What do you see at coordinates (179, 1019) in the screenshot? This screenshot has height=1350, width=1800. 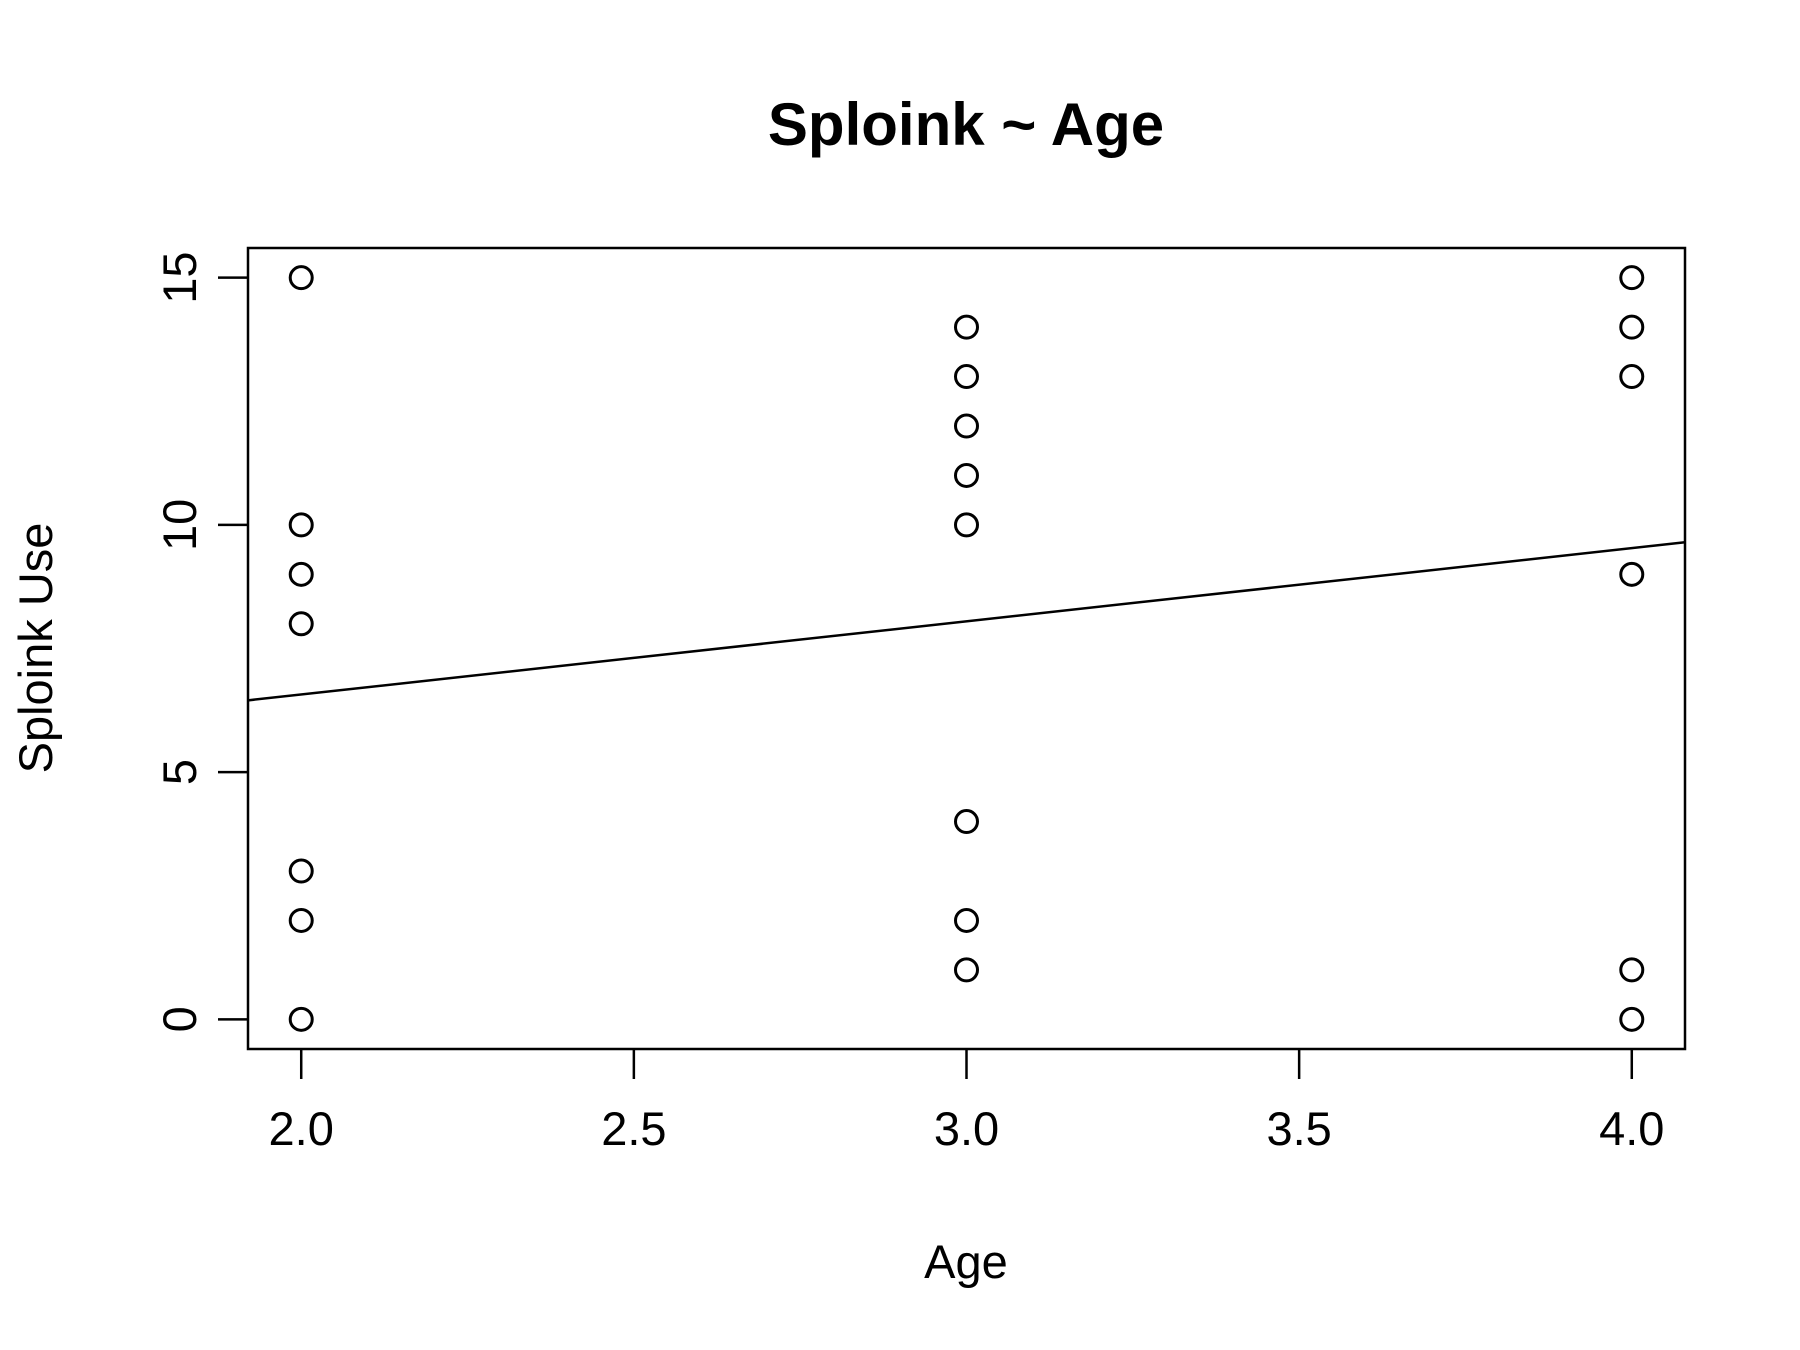 I see `y-tick-label: 0` at bounding box center [179, 1019].